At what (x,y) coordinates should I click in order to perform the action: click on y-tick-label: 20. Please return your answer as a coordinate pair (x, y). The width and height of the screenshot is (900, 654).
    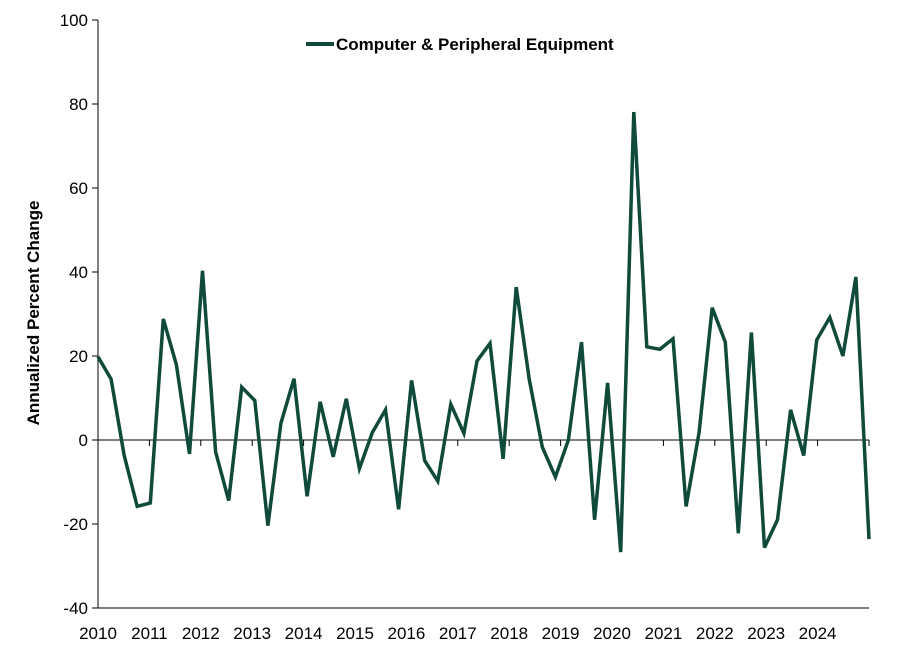
    Looking at the image, I should click on (78, 356).